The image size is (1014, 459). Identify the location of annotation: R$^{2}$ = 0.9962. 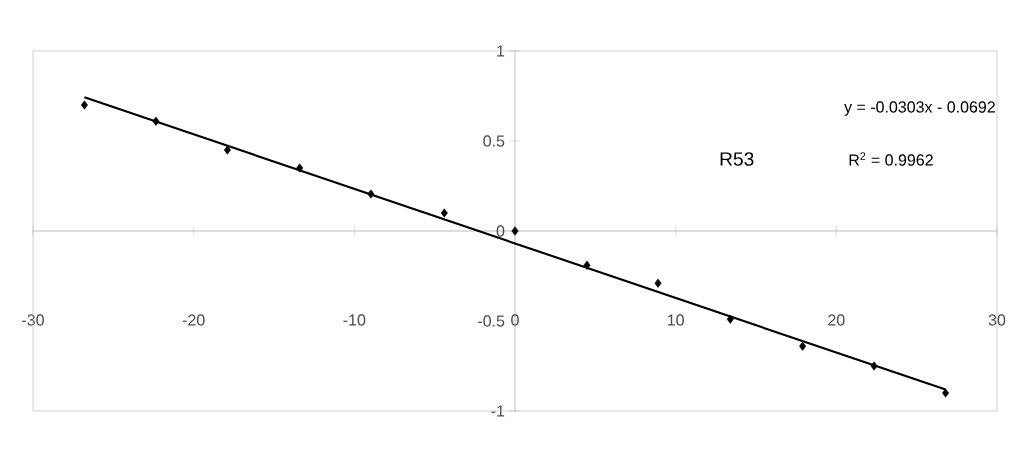
(891, 159).